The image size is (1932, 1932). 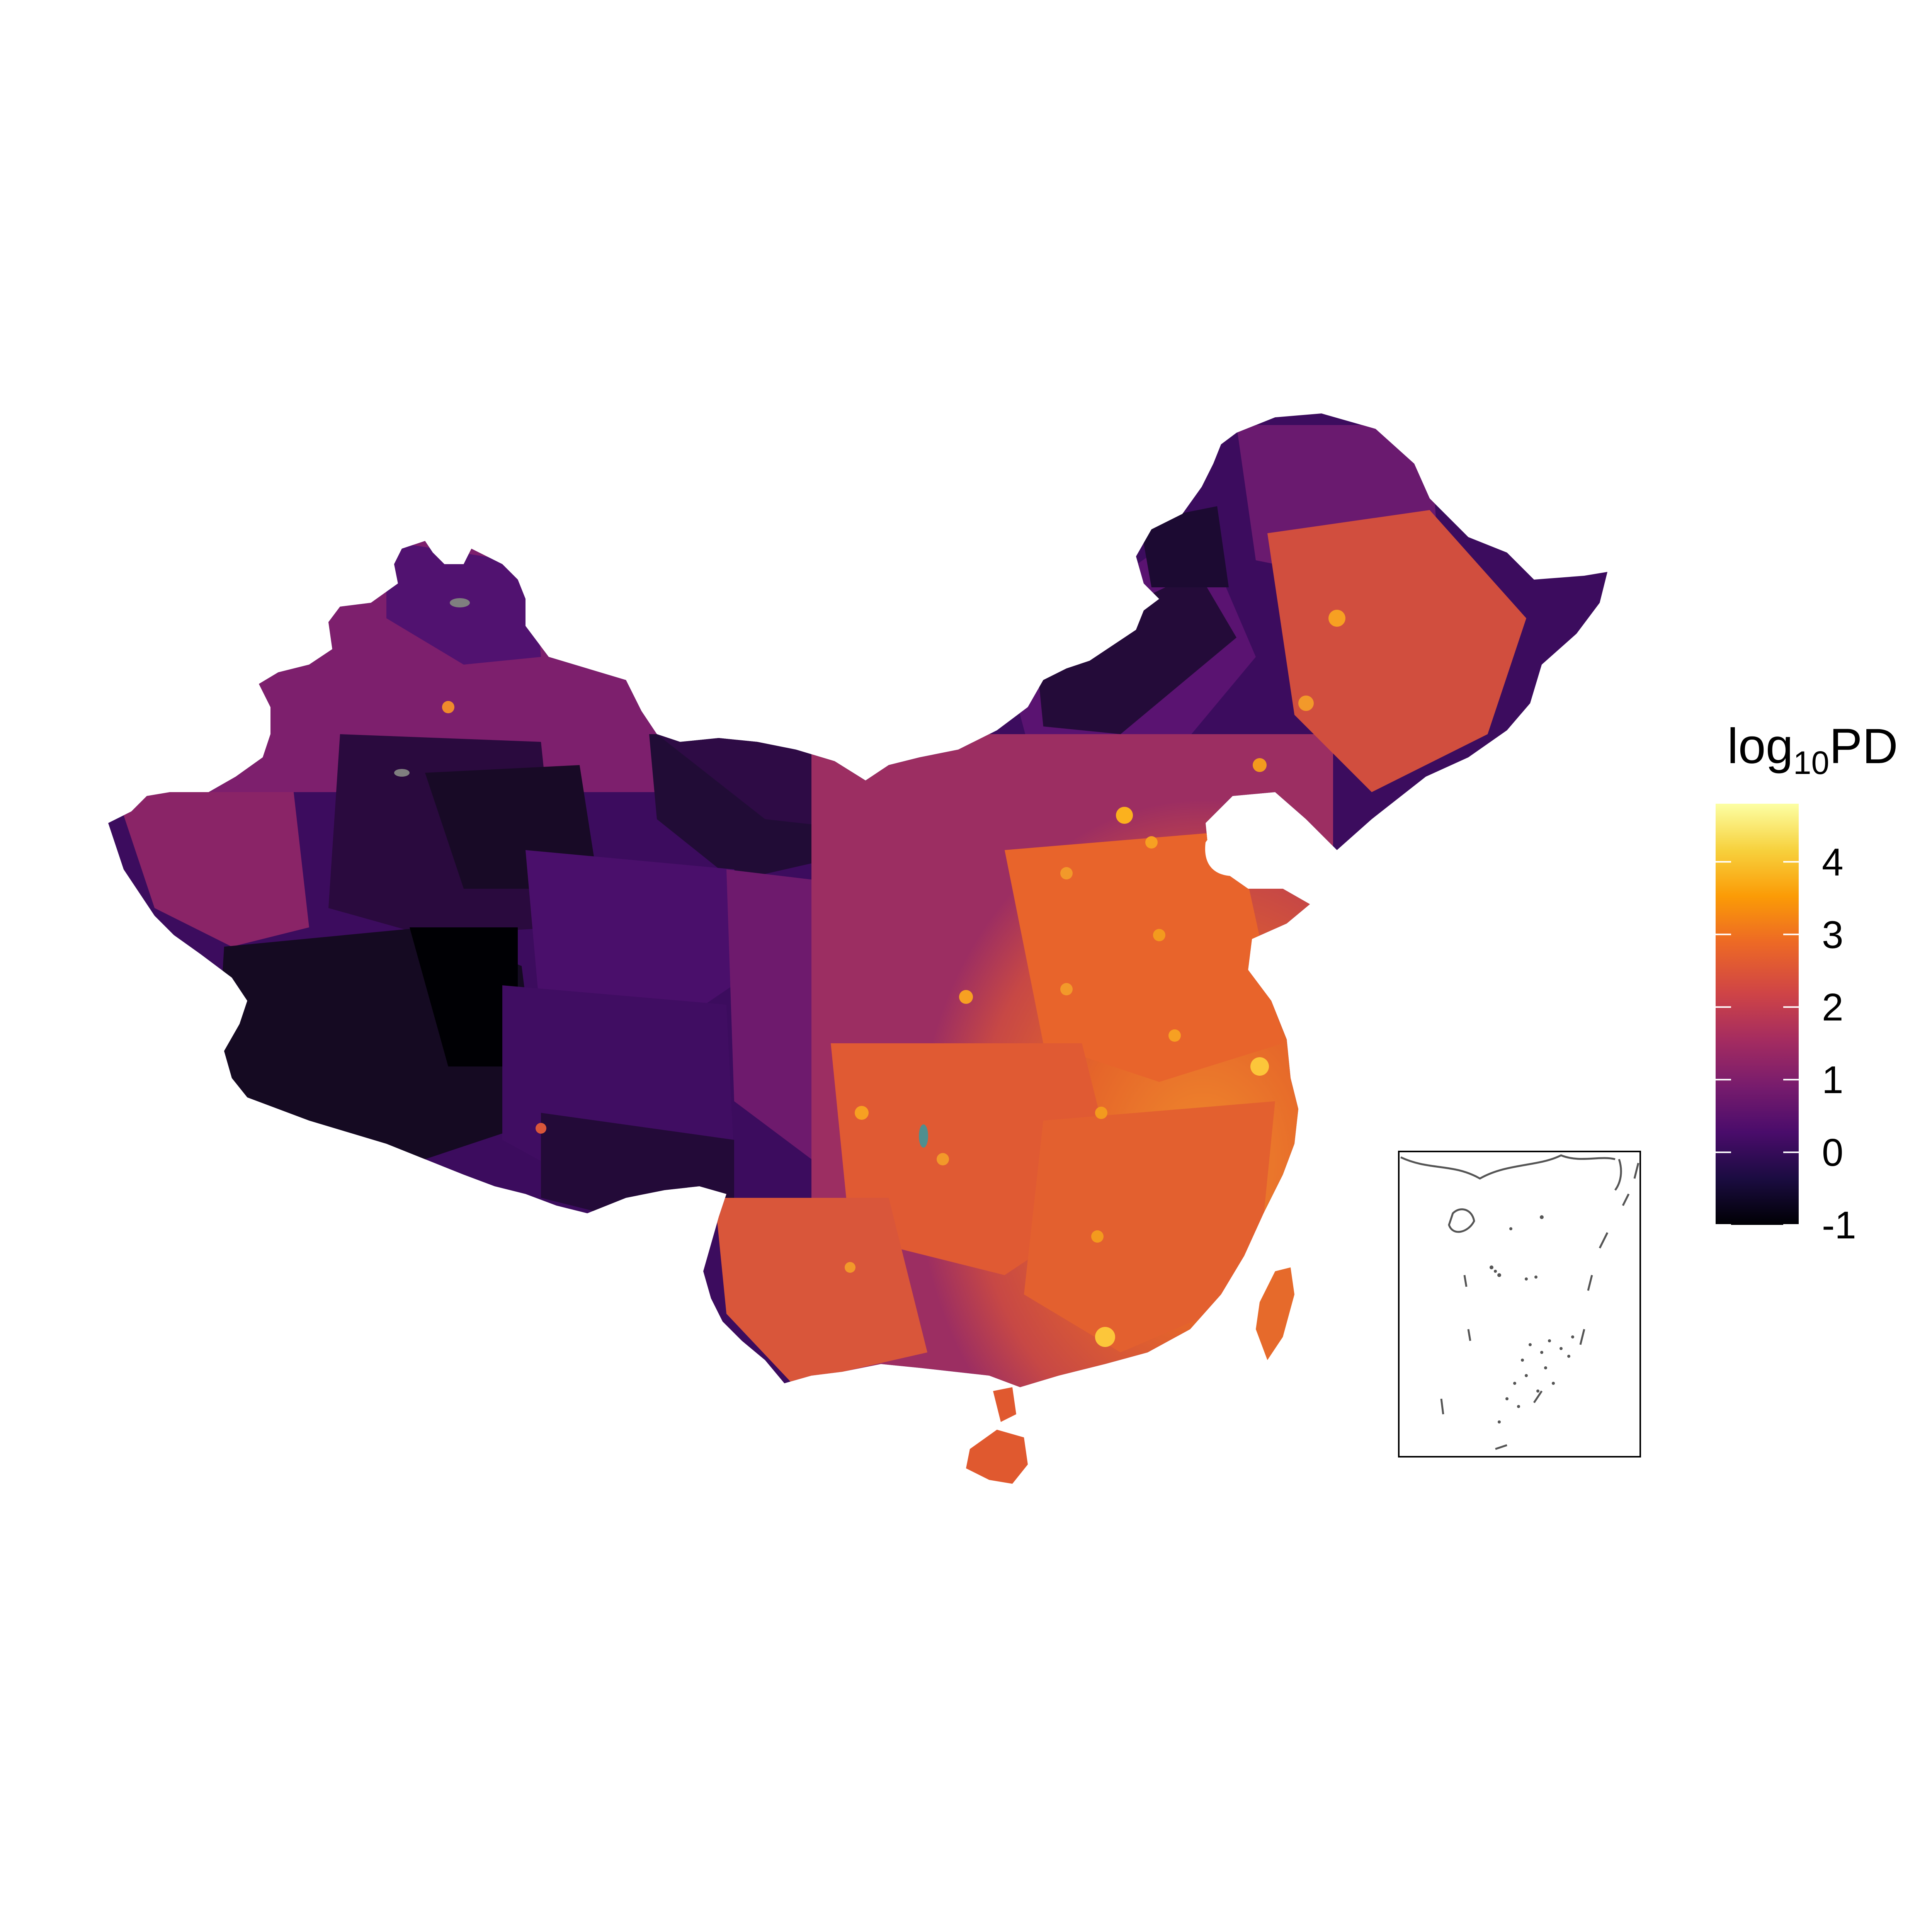 I want to click on urban-shijiazhuang, so click(x=1066, y=873).